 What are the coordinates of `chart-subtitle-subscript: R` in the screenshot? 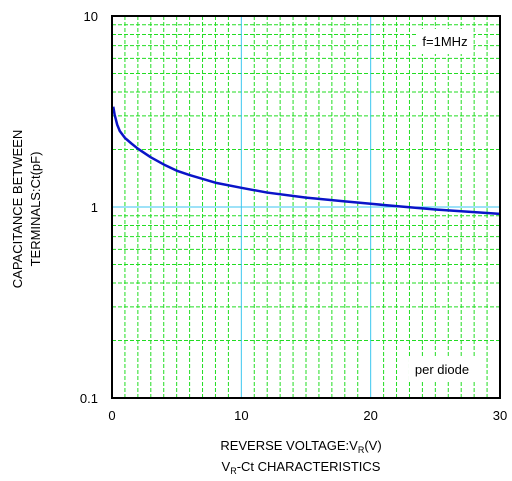 It's located at (233, 471).